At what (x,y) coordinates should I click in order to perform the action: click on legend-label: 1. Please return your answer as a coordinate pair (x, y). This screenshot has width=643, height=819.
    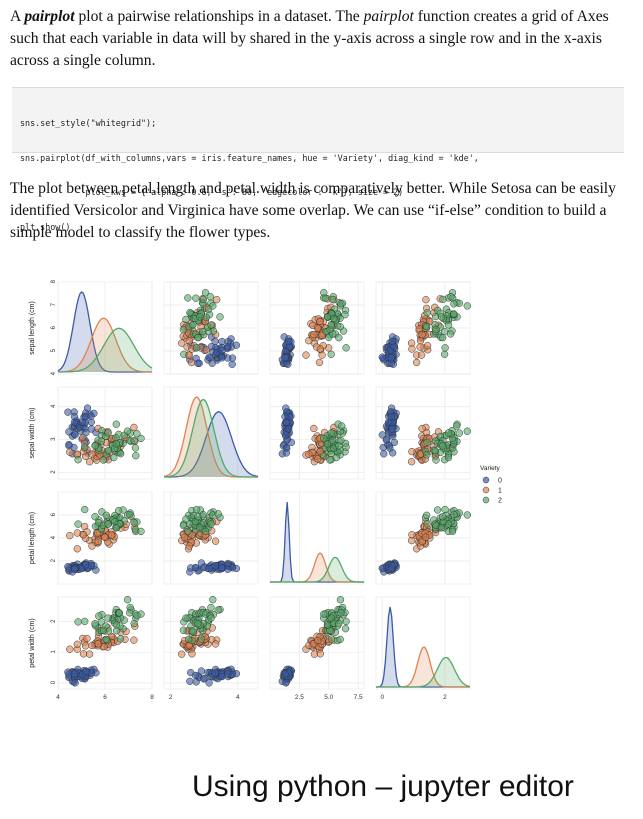
    Looking at the image, I should click on (500, 491).